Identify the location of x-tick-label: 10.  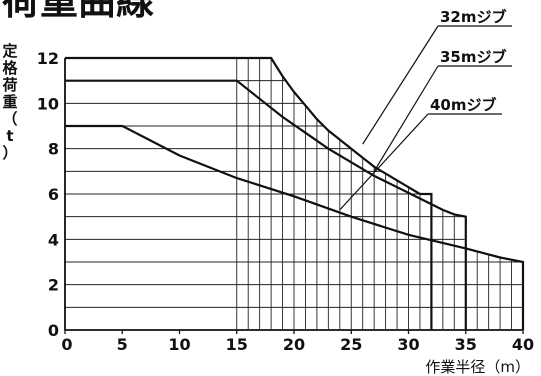
(179, 344).